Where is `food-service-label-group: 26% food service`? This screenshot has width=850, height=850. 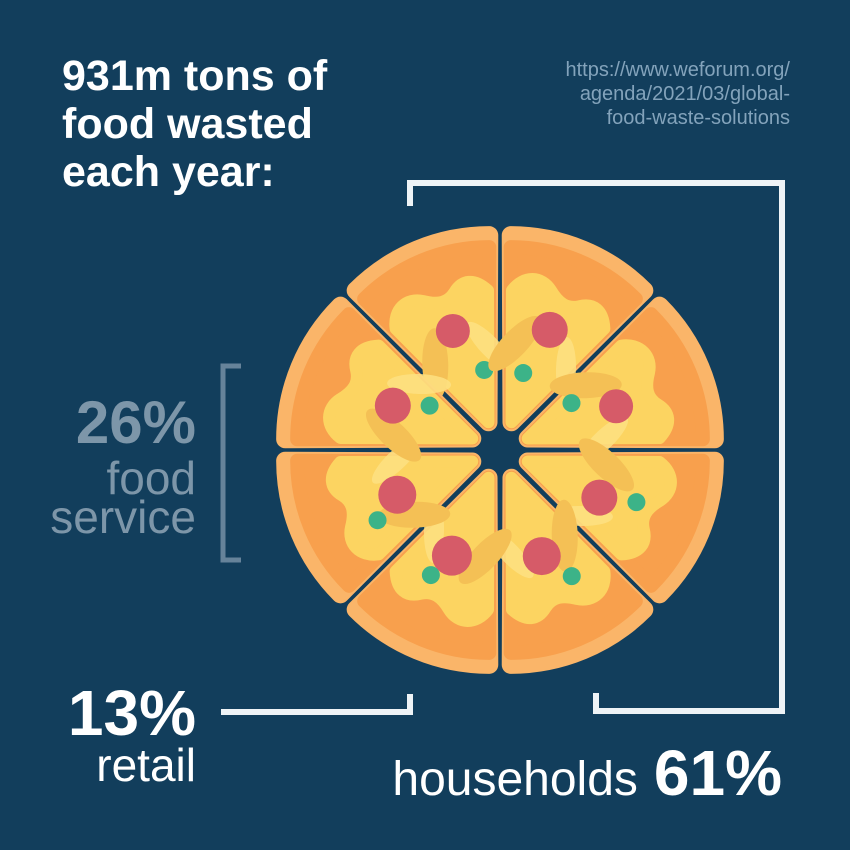 food-service-label-group: 26% food service is located at coordinates (123, 466).